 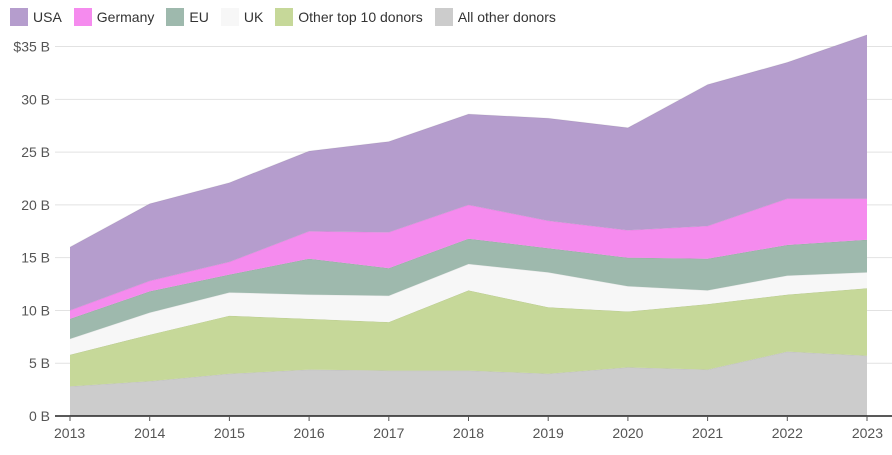 I want to click on legend-label-other-top-10: Other top 10 donors, so click(x=360, y=17).